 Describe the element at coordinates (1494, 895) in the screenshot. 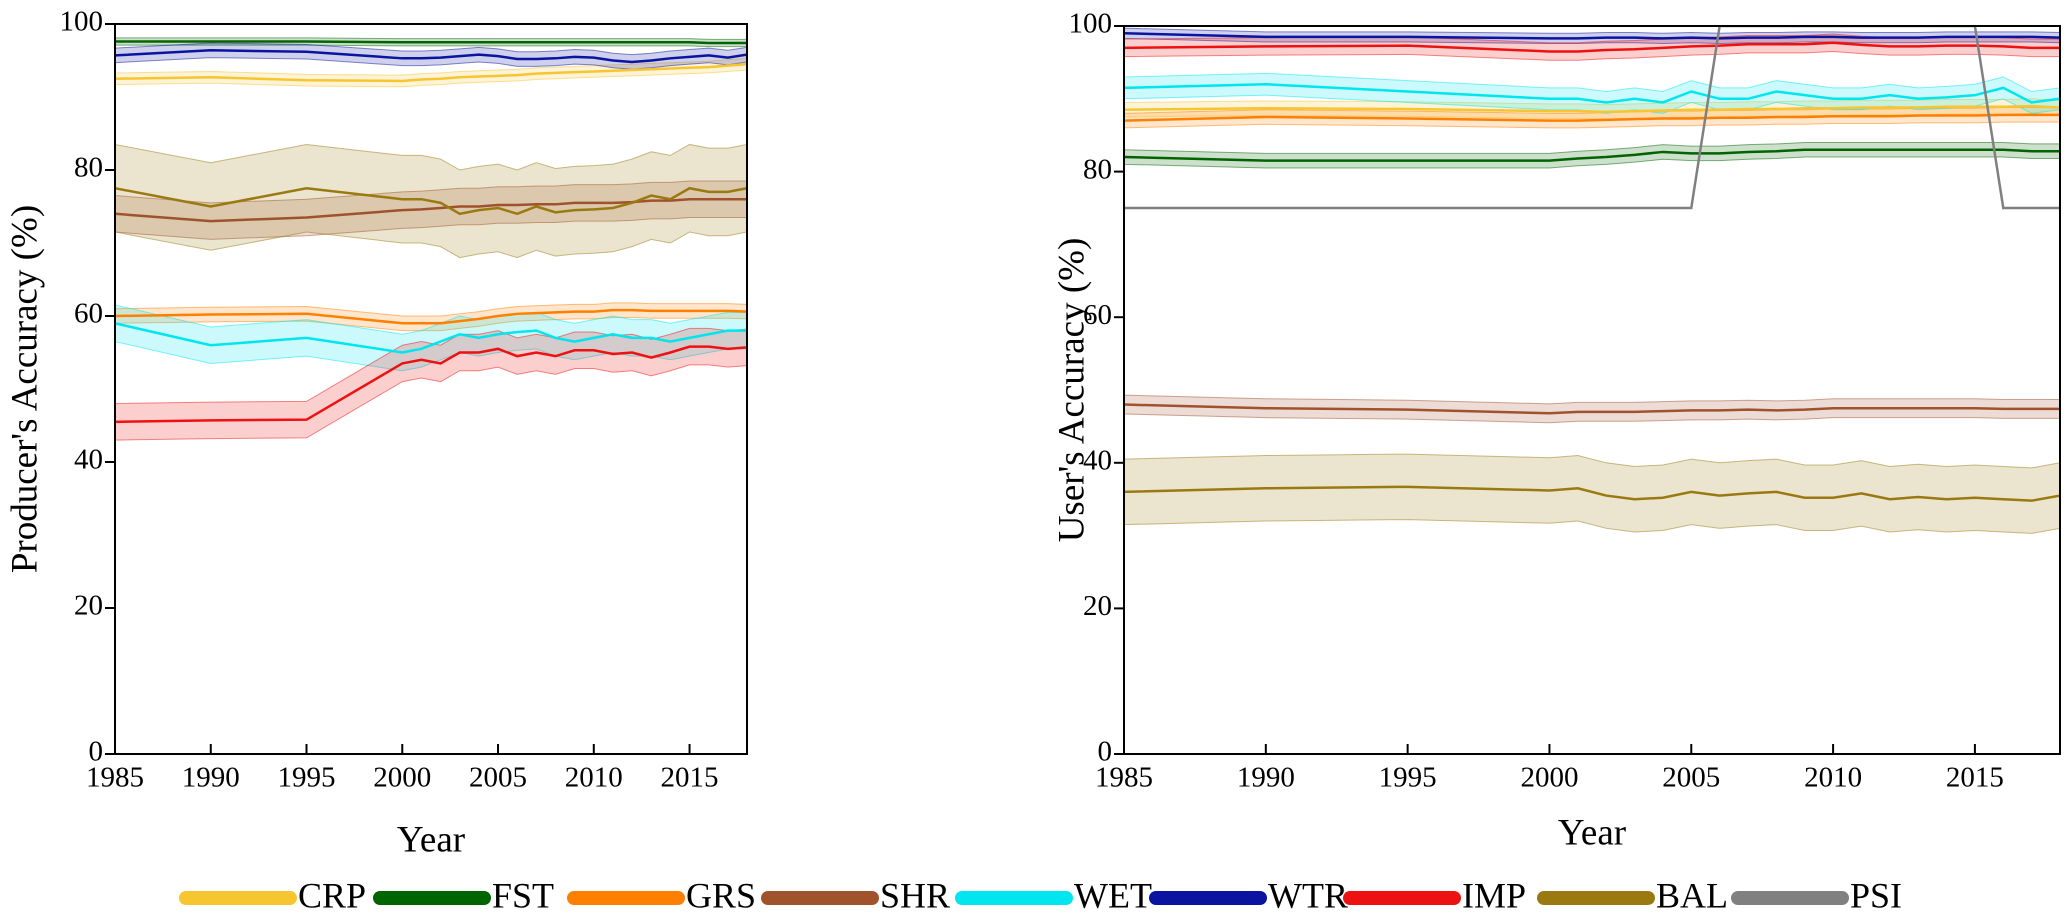

I see `legend-label: IMP` at that location.